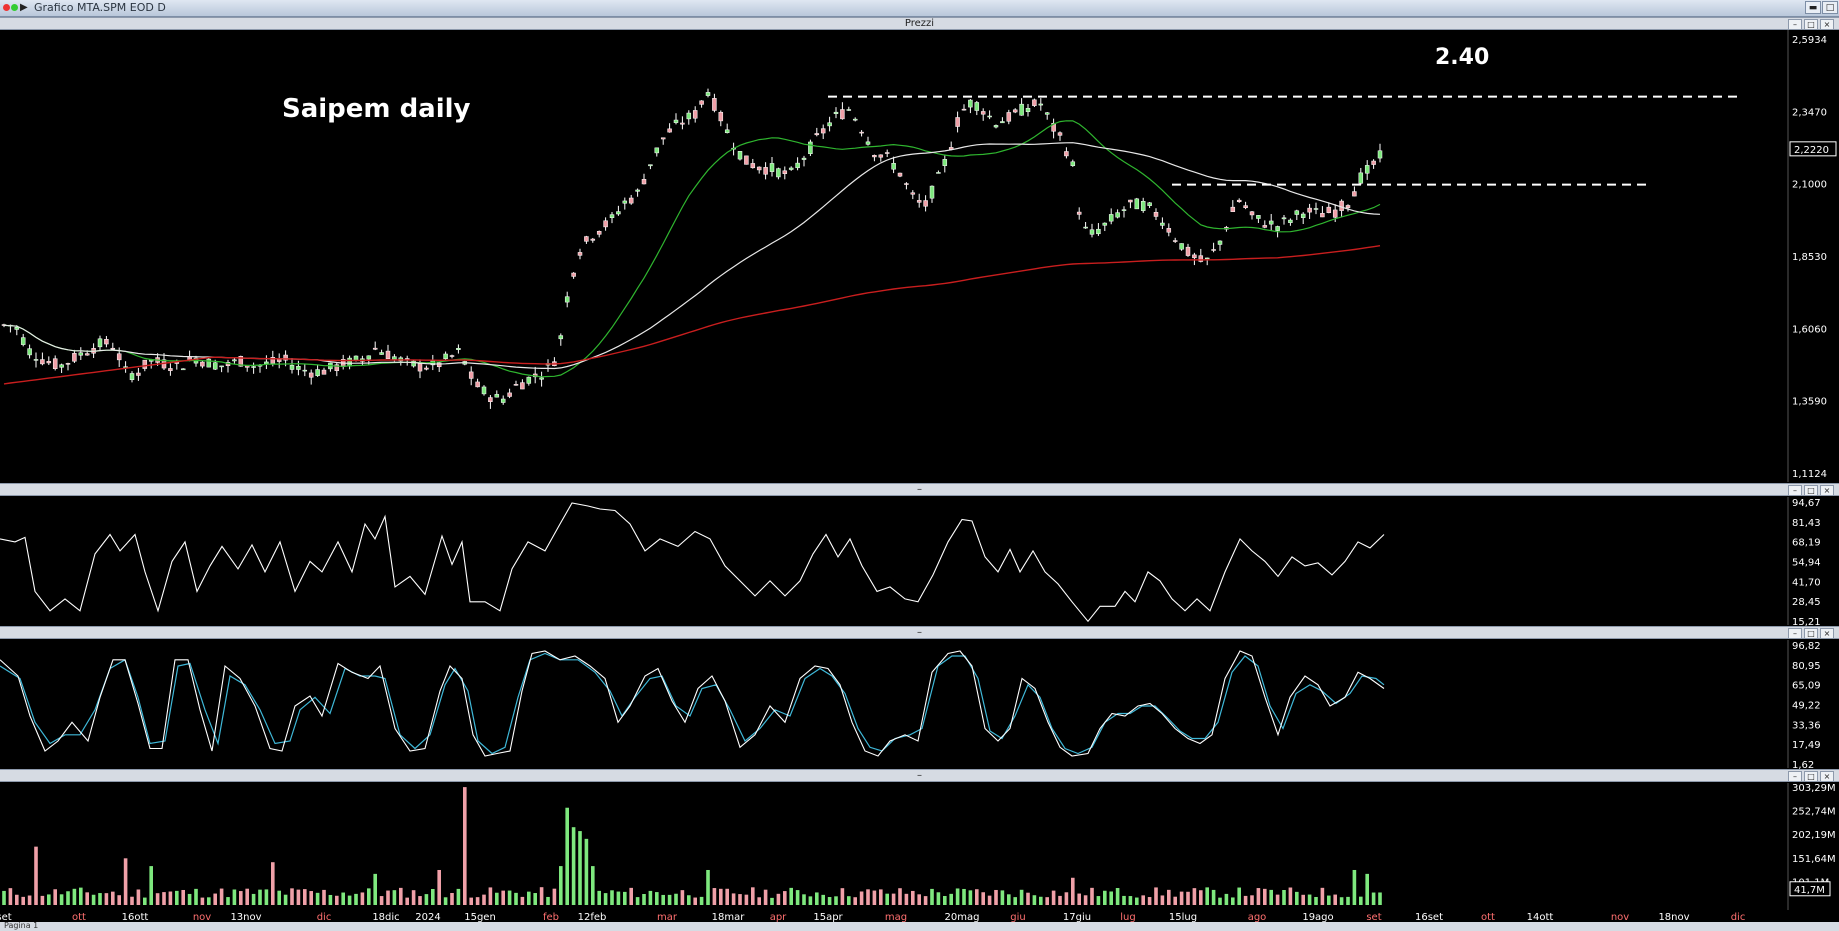 Image resolution: width=1839 pixels, height=931 pixels. Describe the element at coordinates (324, 917) in the screenshot. I see `x-axis-label: dic` at that location.